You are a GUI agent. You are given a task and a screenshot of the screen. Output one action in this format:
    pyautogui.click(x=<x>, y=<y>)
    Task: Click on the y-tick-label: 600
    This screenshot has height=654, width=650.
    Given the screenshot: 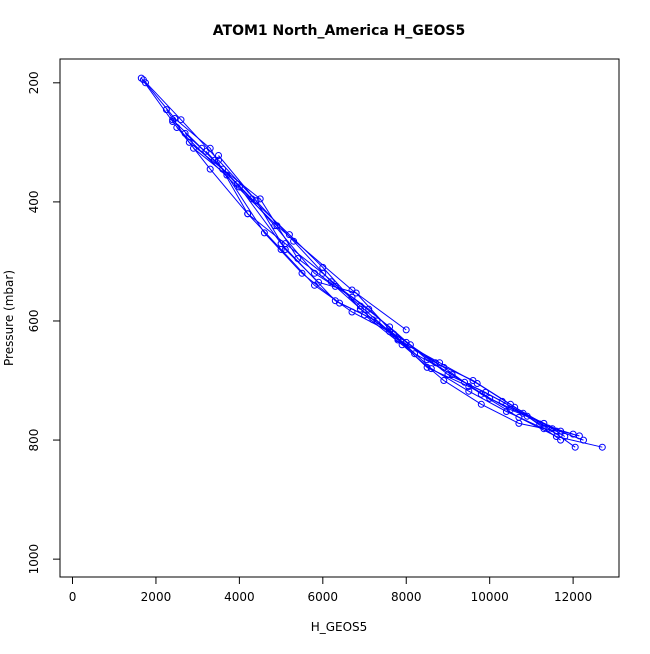 What is the action you would take?
    pyautogui.click(x=34, y=321)
    